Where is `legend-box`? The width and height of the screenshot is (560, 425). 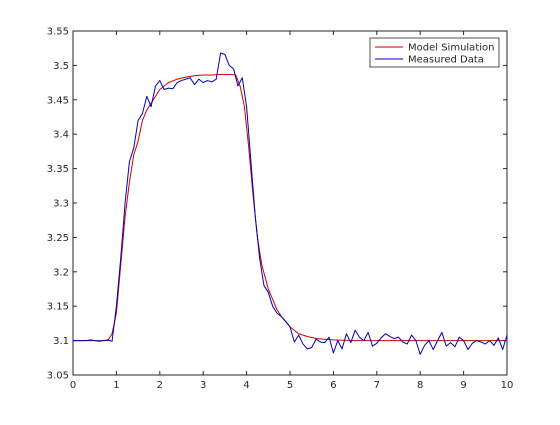 legend-box is located at coordinates (434, 52).